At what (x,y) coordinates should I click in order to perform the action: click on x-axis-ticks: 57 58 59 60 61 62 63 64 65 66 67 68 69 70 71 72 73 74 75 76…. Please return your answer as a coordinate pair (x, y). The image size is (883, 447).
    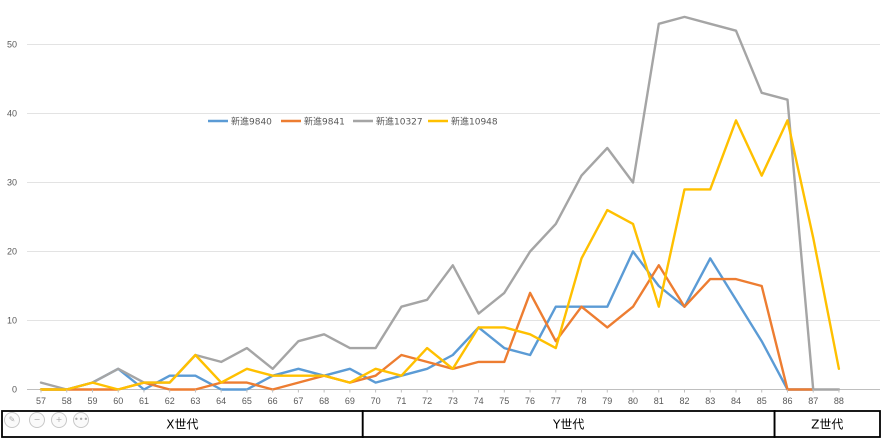
    Looking at the image, I should click on (440, 397).